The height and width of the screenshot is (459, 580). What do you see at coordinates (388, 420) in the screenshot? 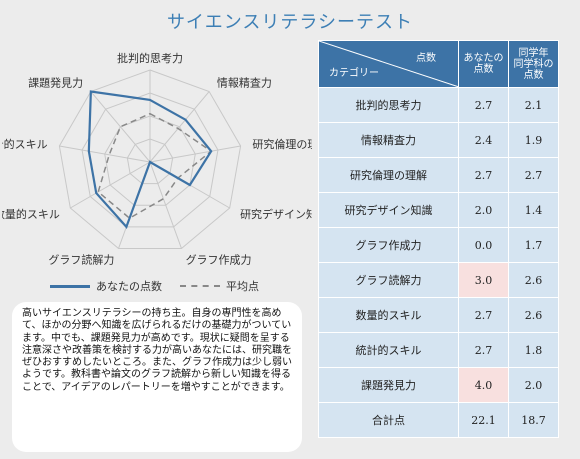
I see `category-cell: 合計点` at bounding box center [388, 420].